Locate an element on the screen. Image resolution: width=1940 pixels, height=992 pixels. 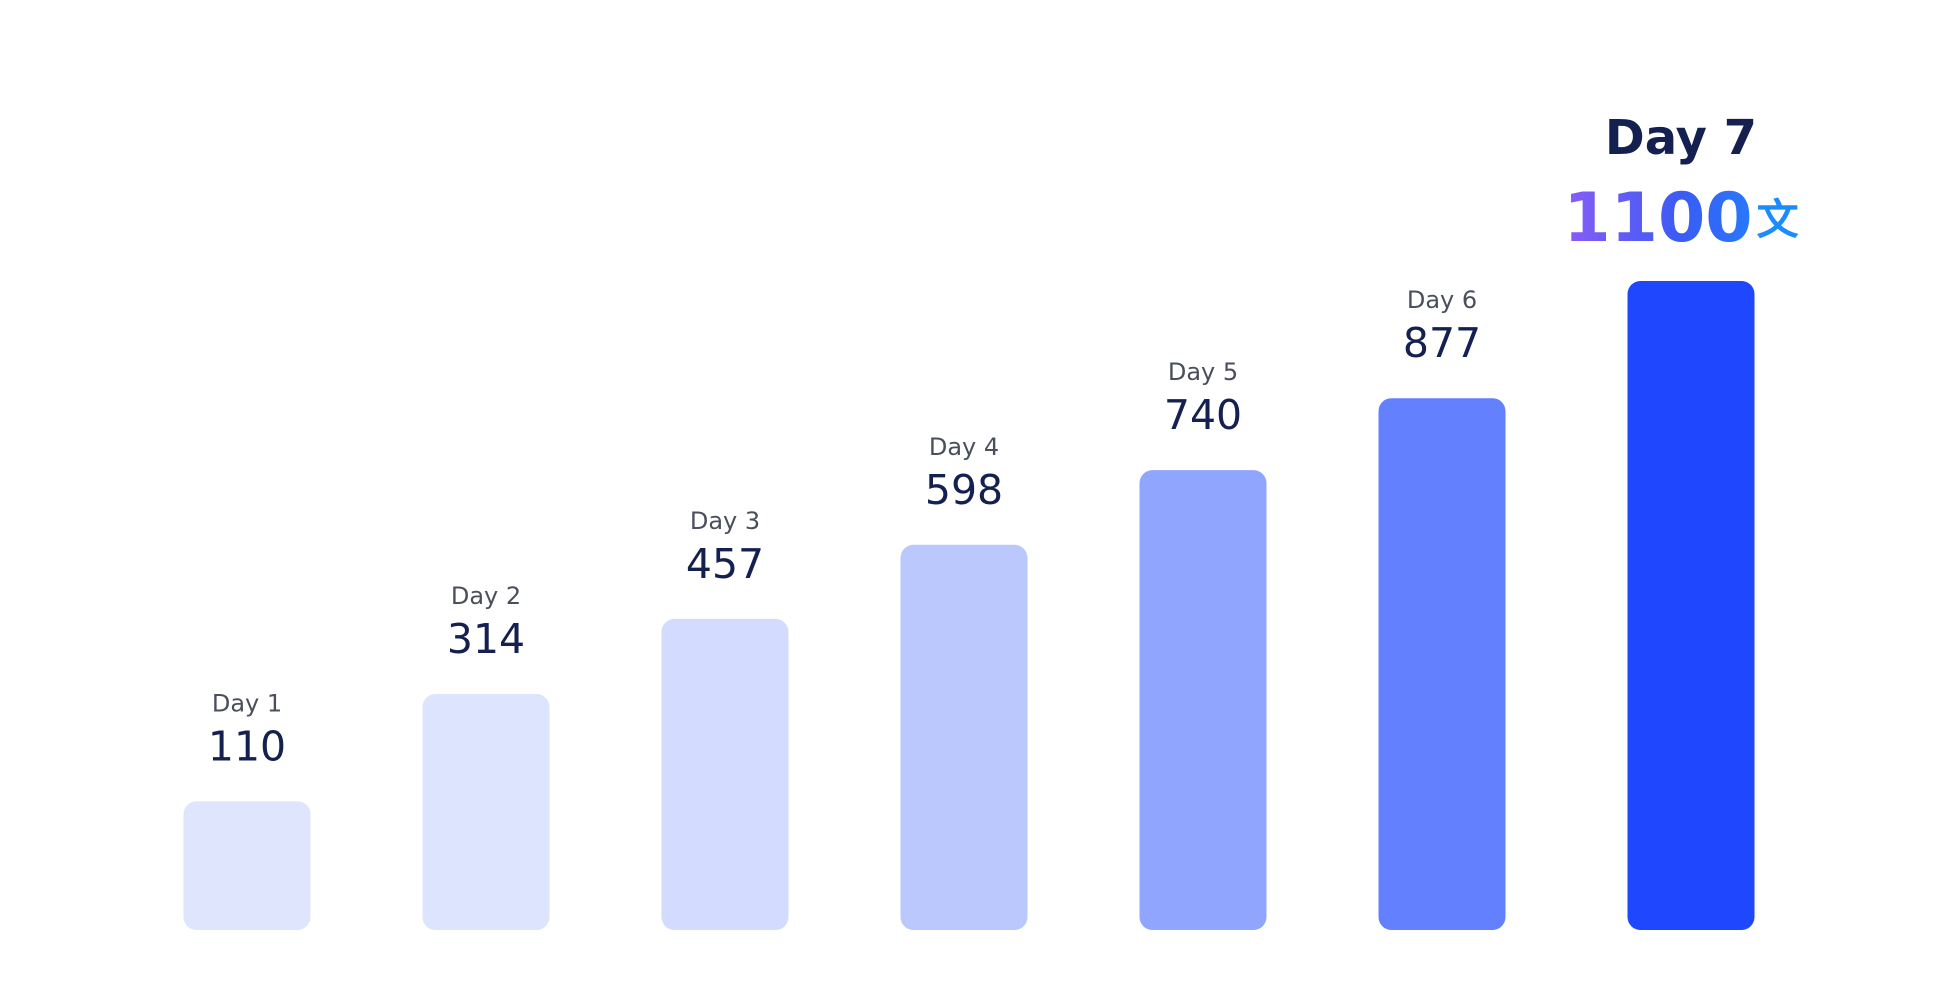
value-label-group: 1100文 is located at coordinates (1680, 218).